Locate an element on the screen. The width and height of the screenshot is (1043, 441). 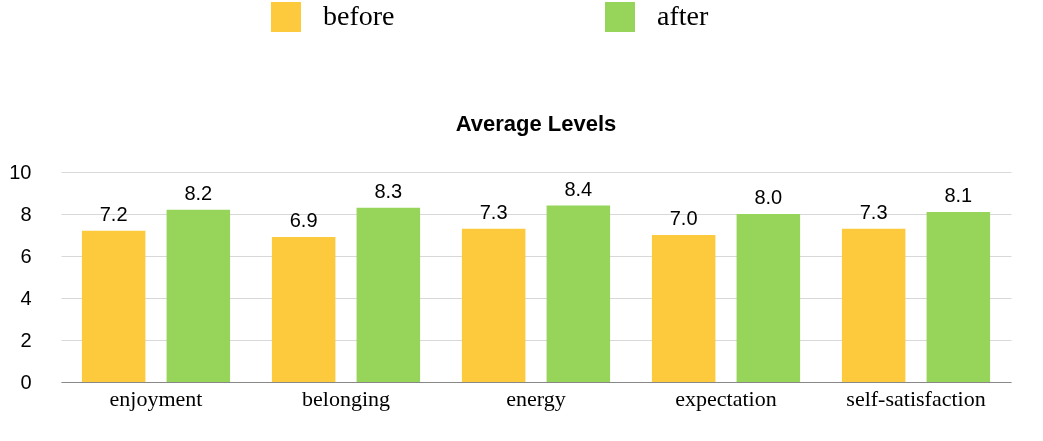
text: 8.2 is located at coordinates (198, 192).